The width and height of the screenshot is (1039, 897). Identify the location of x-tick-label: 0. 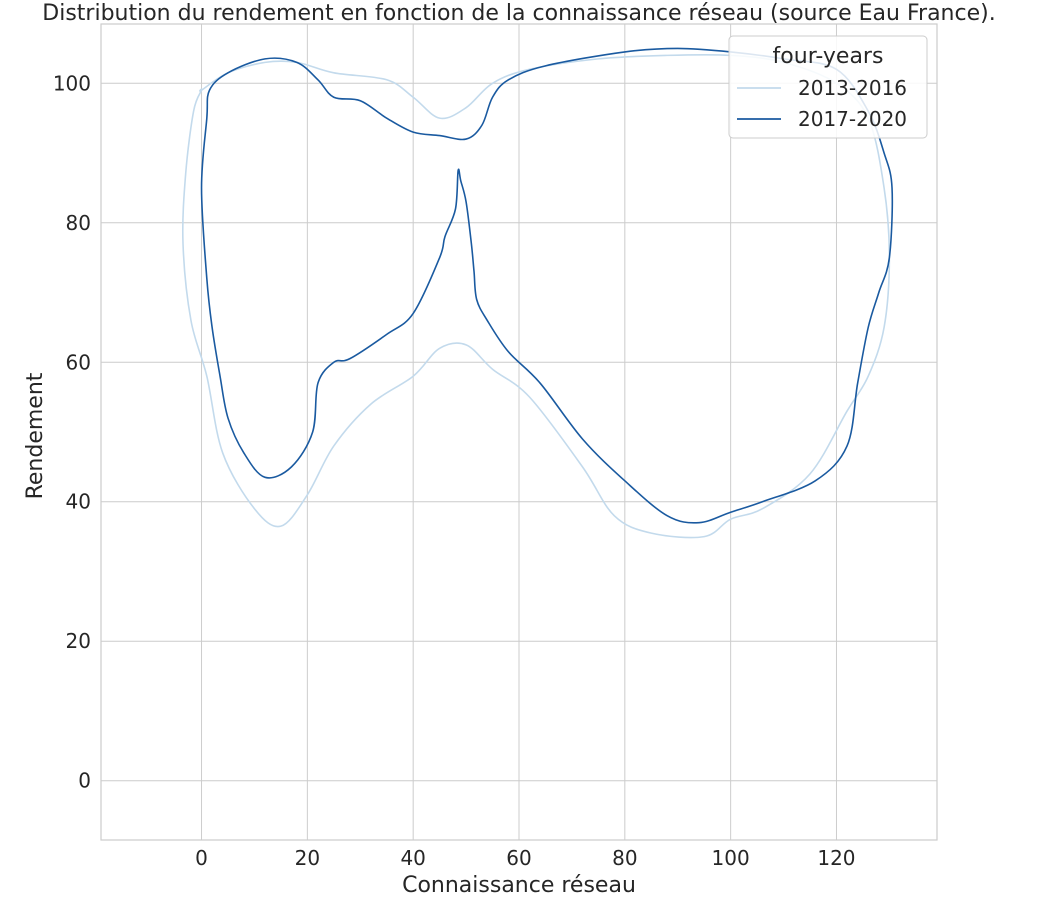
(201, 858).